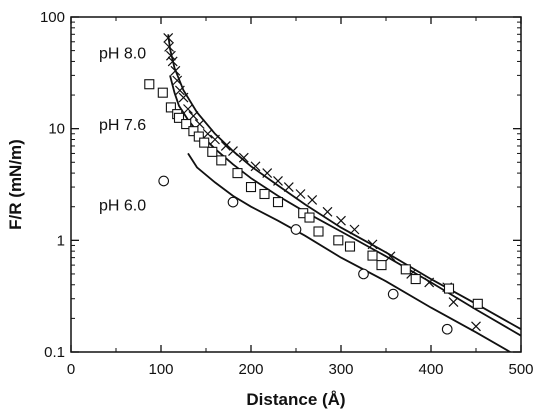 This screenshot has height=412, width=541. What do you see at coordinates (61, 240) in the screenshot?
I see `y-tick-label: 1` at bounding box center [61, 240].